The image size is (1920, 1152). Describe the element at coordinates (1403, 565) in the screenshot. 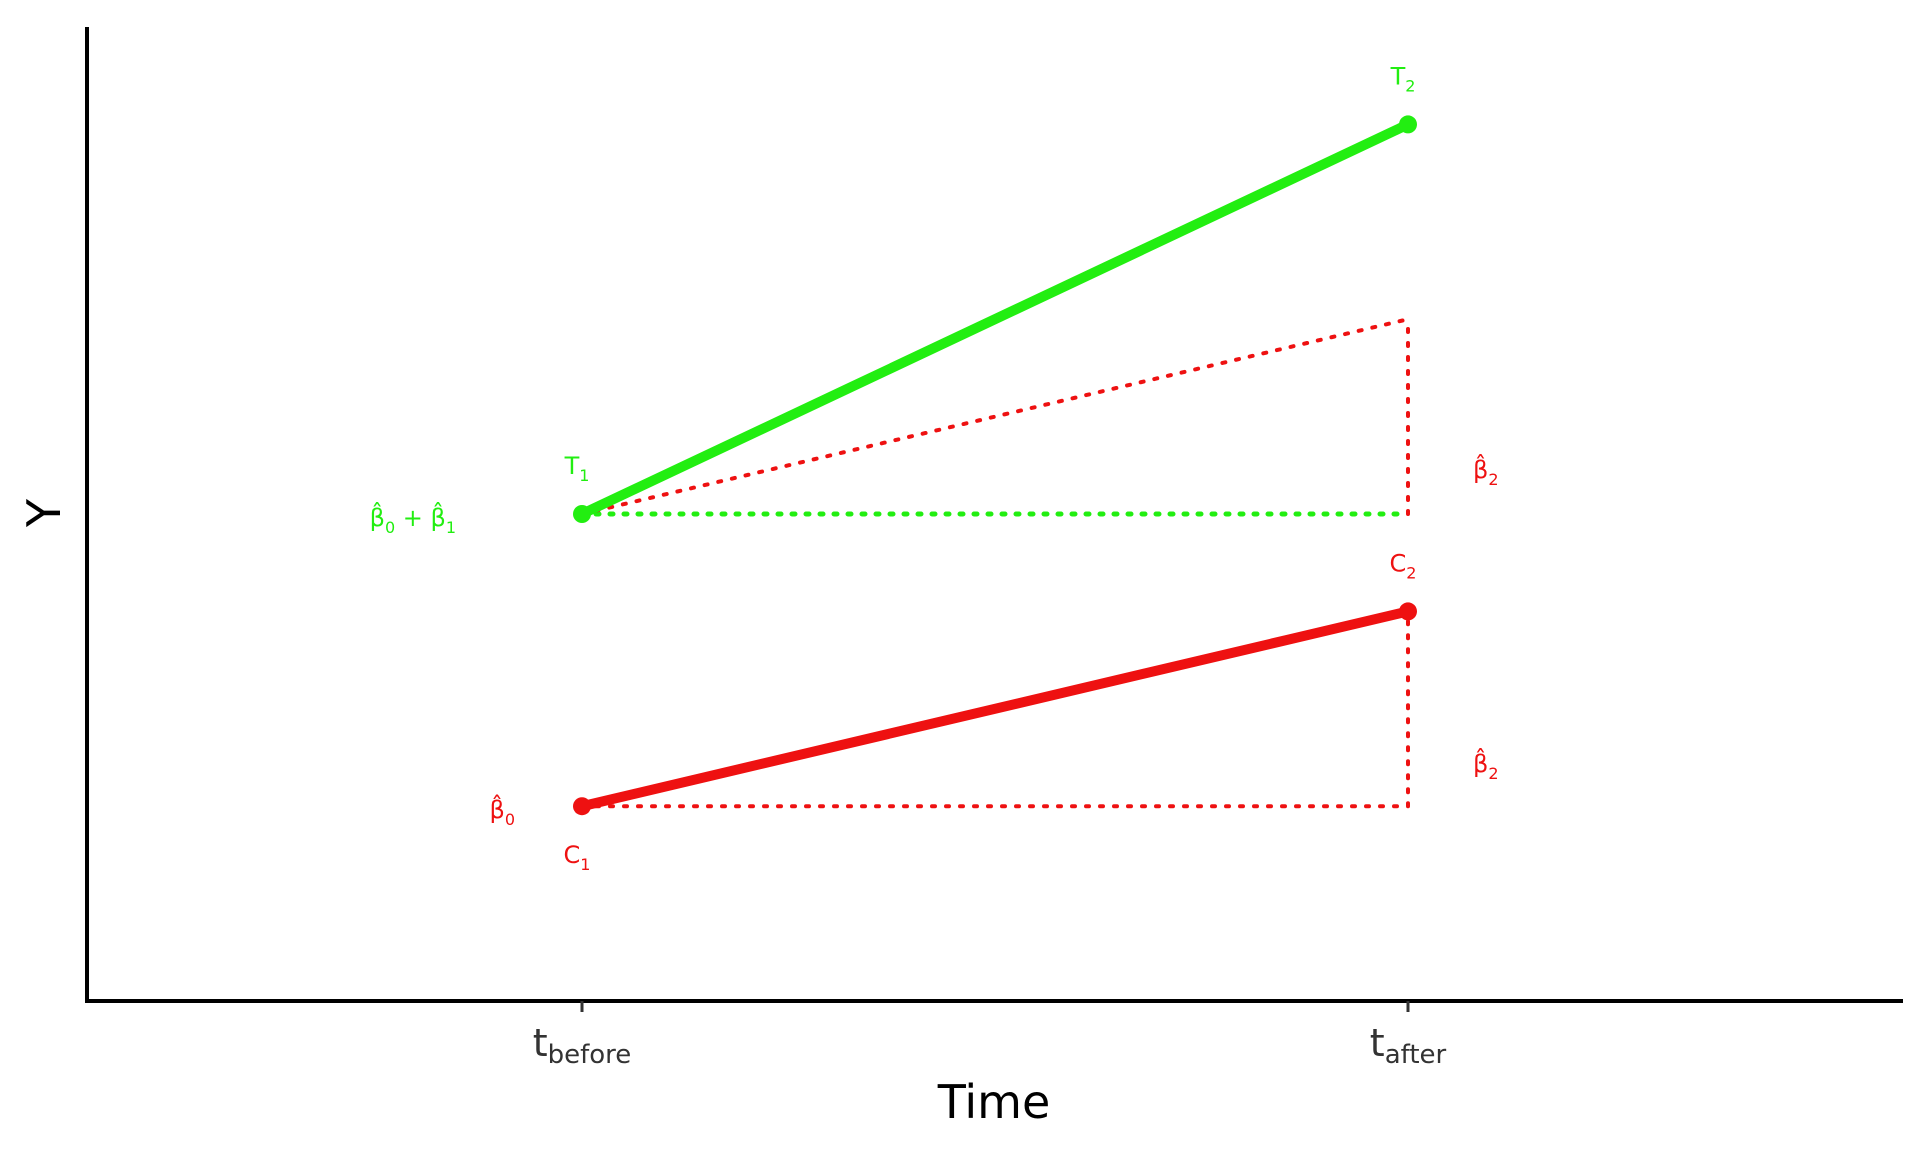

I see `control-point-label-after: C2` at that location.